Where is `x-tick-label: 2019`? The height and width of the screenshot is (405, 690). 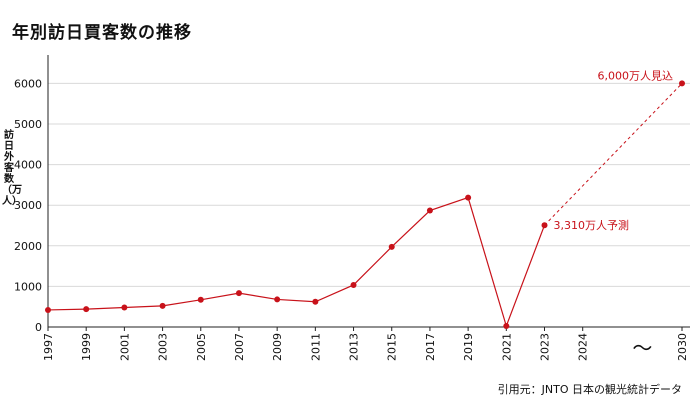
x-tick-label: 2019 is located at coordinates (468, 347).